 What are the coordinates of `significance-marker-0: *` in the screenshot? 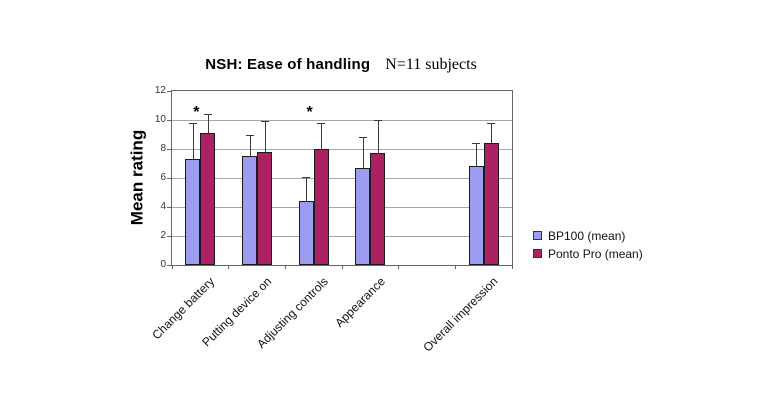 It's located at (196, 112).